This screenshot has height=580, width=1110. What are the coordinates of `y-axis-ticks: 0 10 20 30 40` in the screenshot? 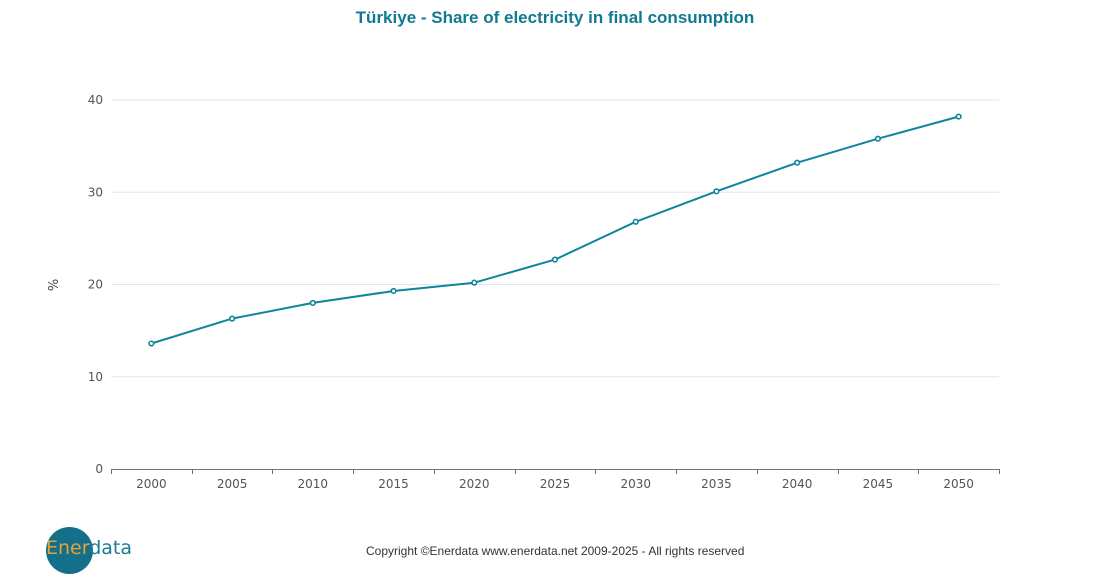 It's located at (95, 284).